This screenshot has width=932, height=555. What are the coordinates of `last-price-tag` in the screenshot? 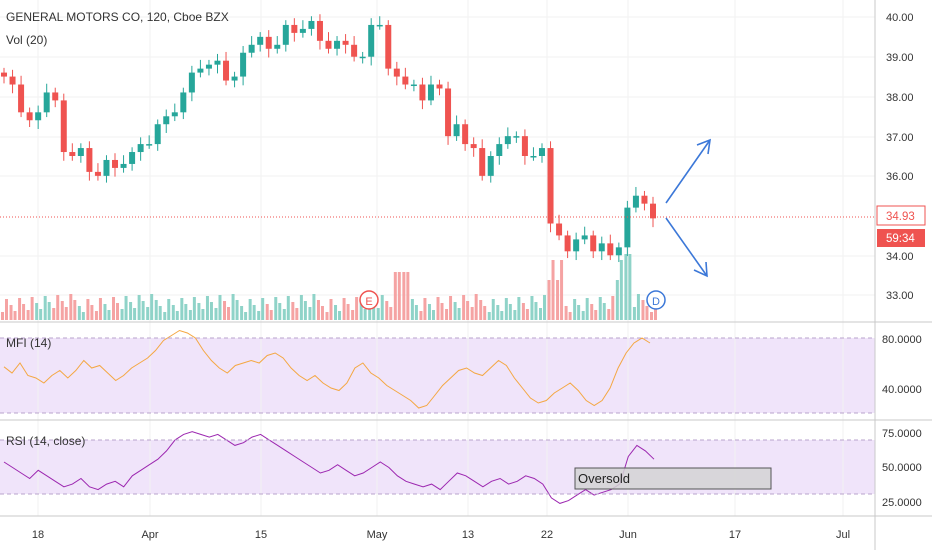 It's located at (901, 215).